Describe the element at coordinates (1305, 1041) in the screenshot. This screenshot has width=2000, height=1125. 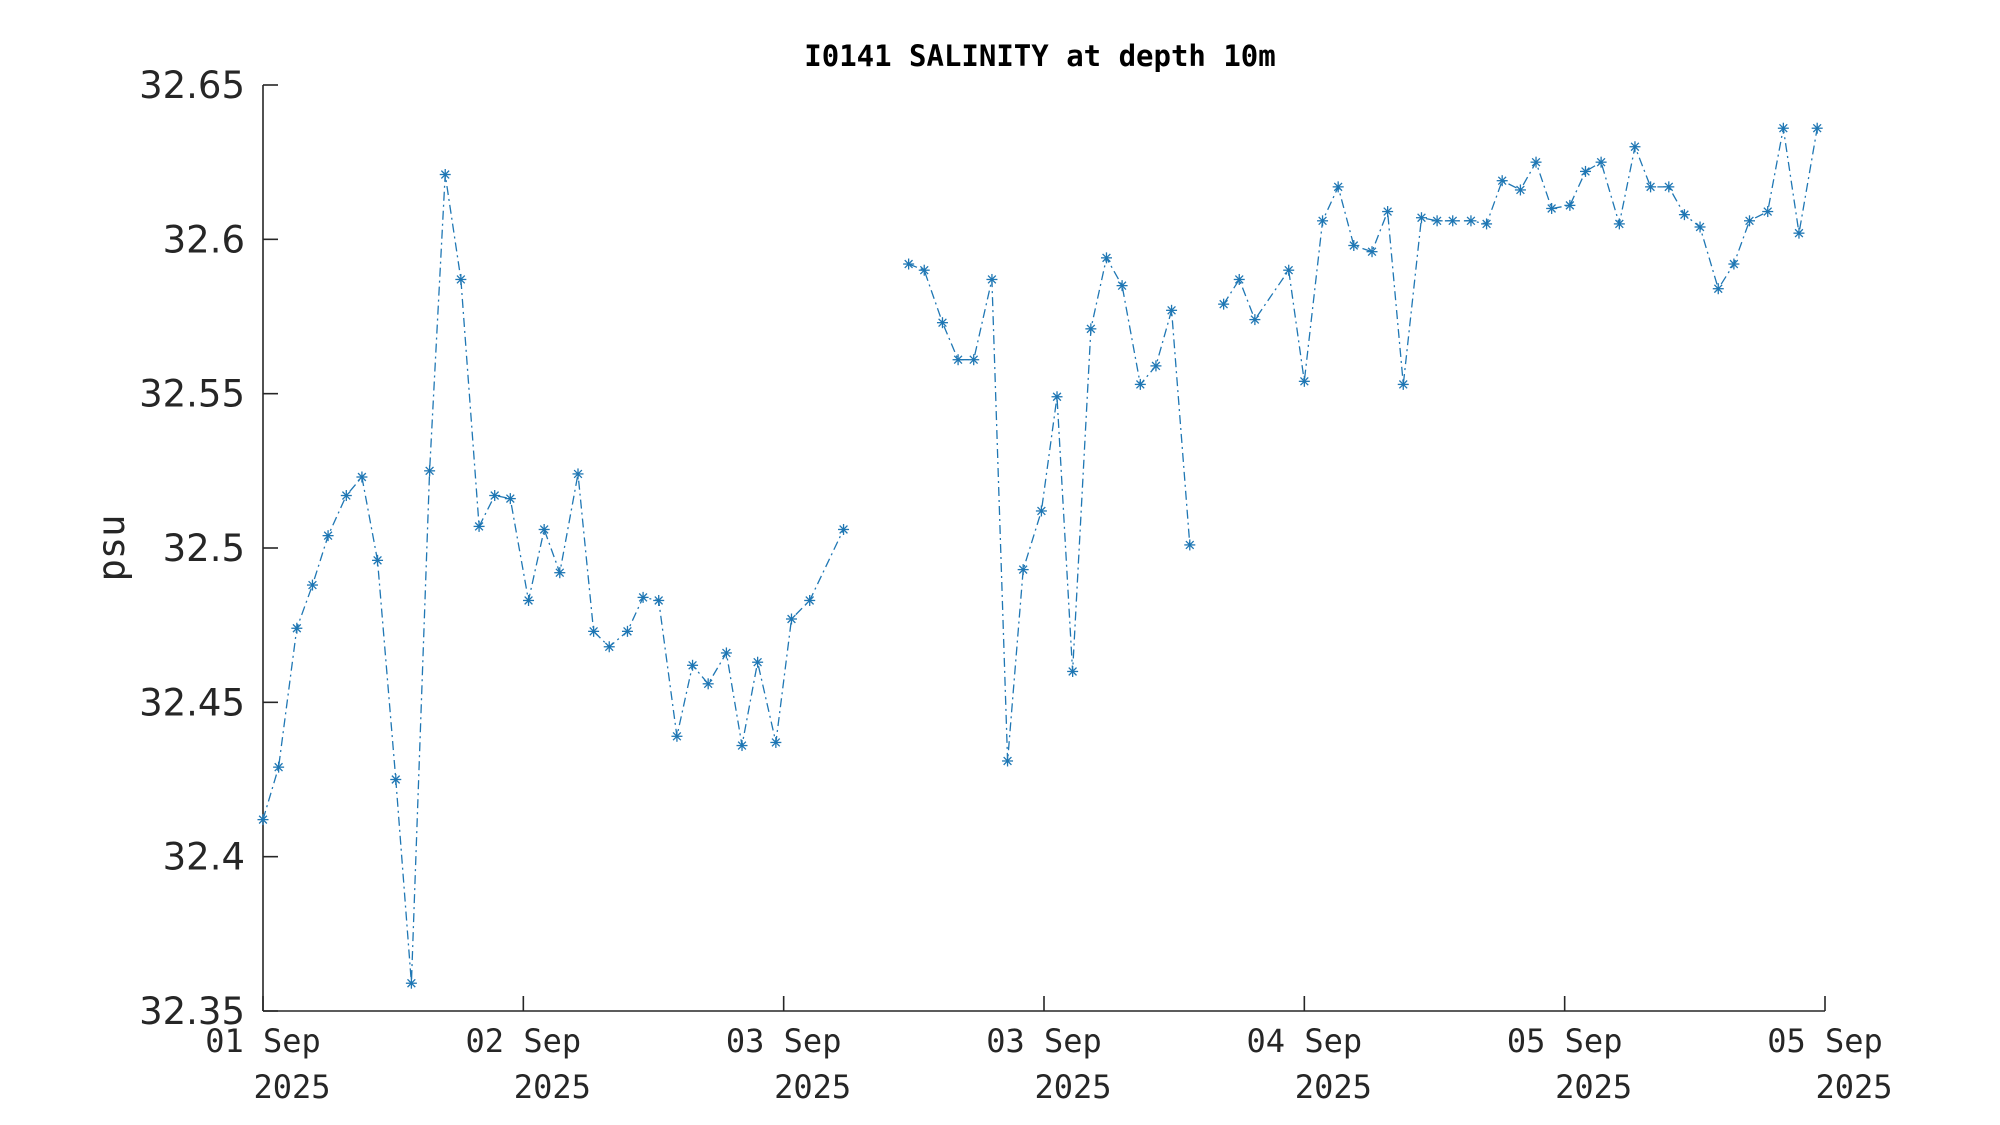
I see `x-tick-label-day: 04 Sep` at that location.